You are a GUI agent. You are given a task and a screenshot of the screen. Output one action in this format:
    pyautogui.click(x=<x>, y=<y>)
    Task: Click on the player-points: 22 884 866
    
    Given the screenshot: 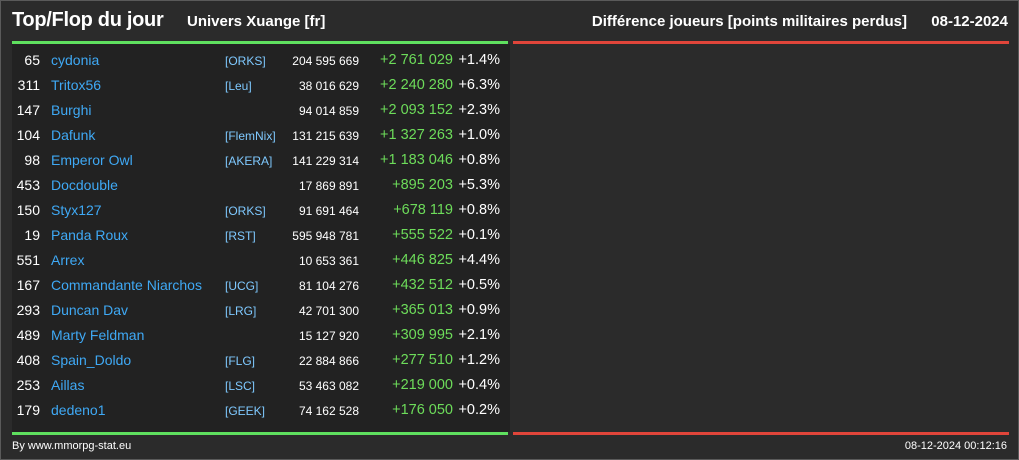 What is the action you would take?
    pyautogui.click(x=328, y=361)
    